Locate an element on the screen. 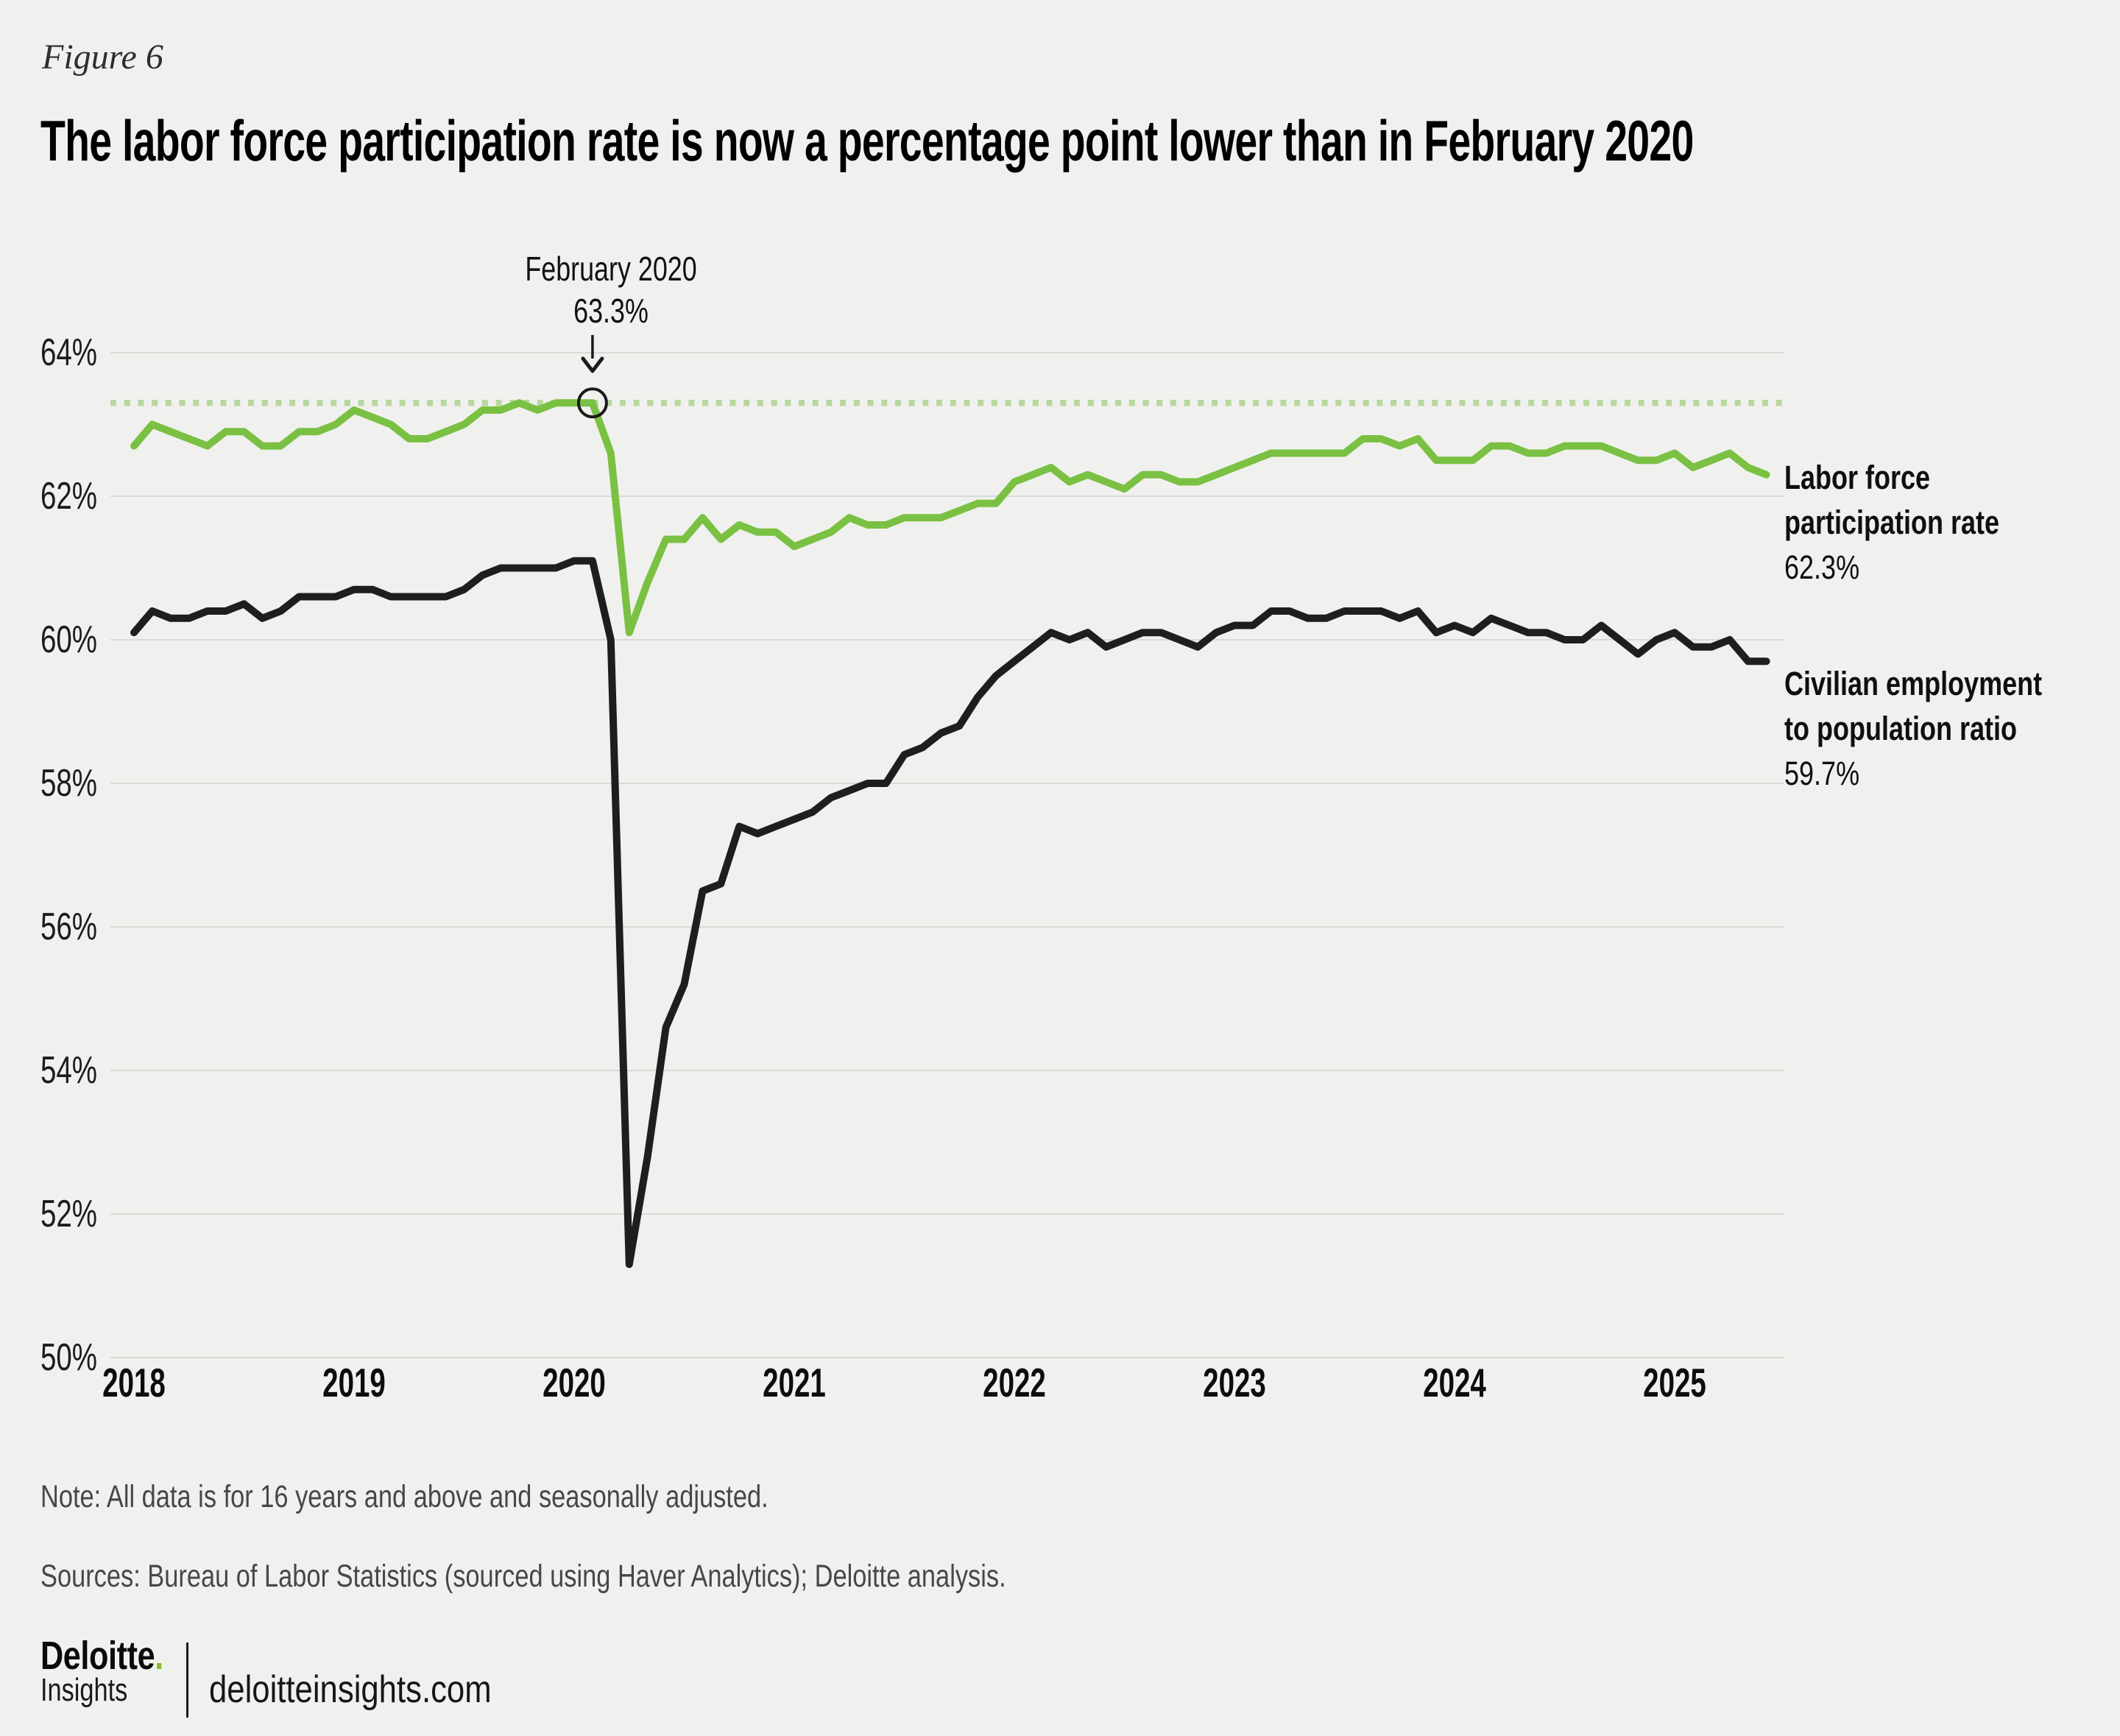  y-tick-54: 54% is located at coordinates (68, 1070).